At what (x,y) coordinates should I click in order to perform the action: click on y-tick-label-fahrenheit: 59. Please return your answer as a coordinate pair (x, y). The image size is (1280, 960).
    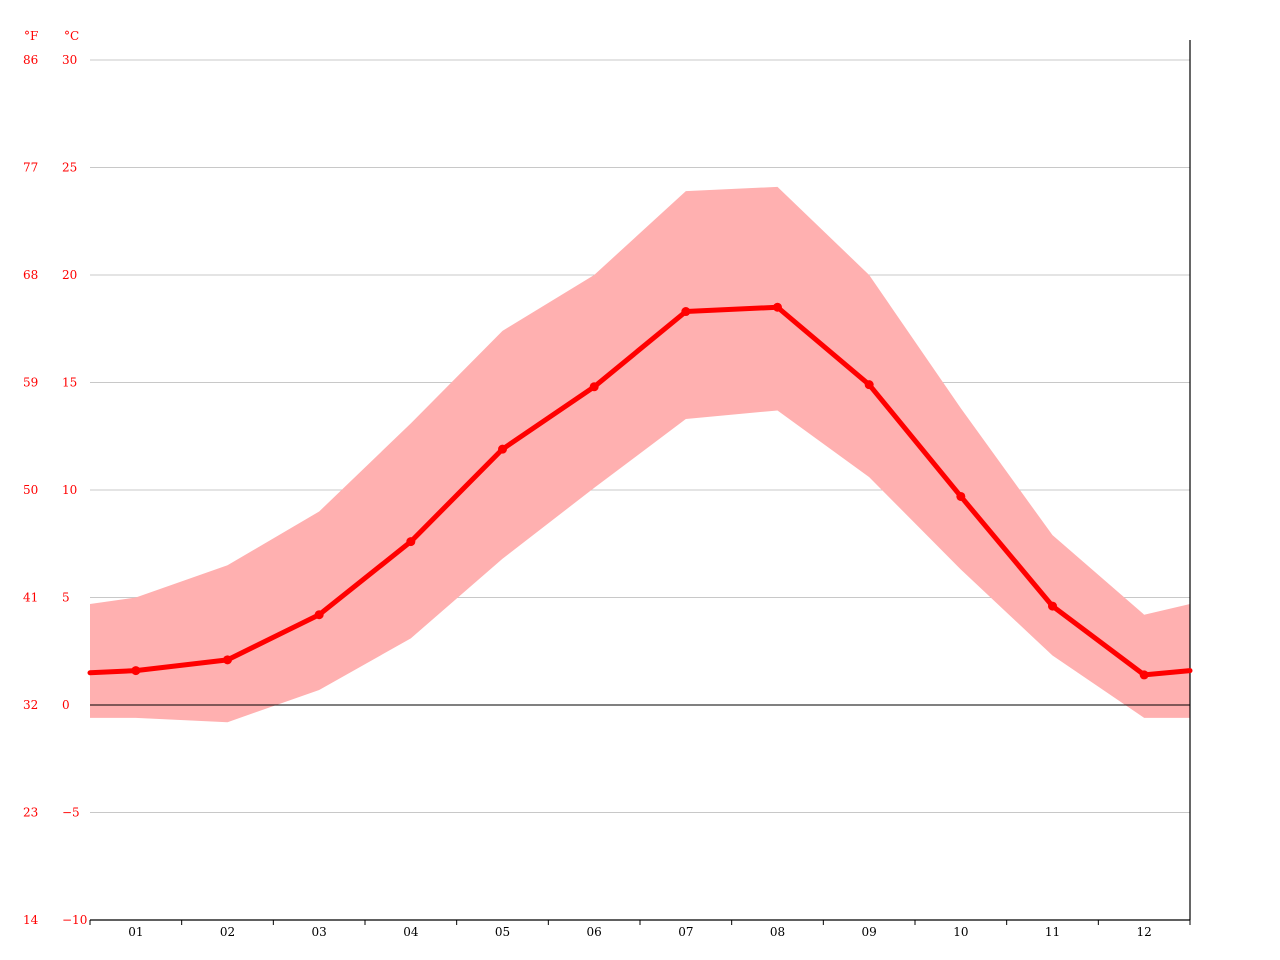
    Looking at the image, I should click on (30, 383).